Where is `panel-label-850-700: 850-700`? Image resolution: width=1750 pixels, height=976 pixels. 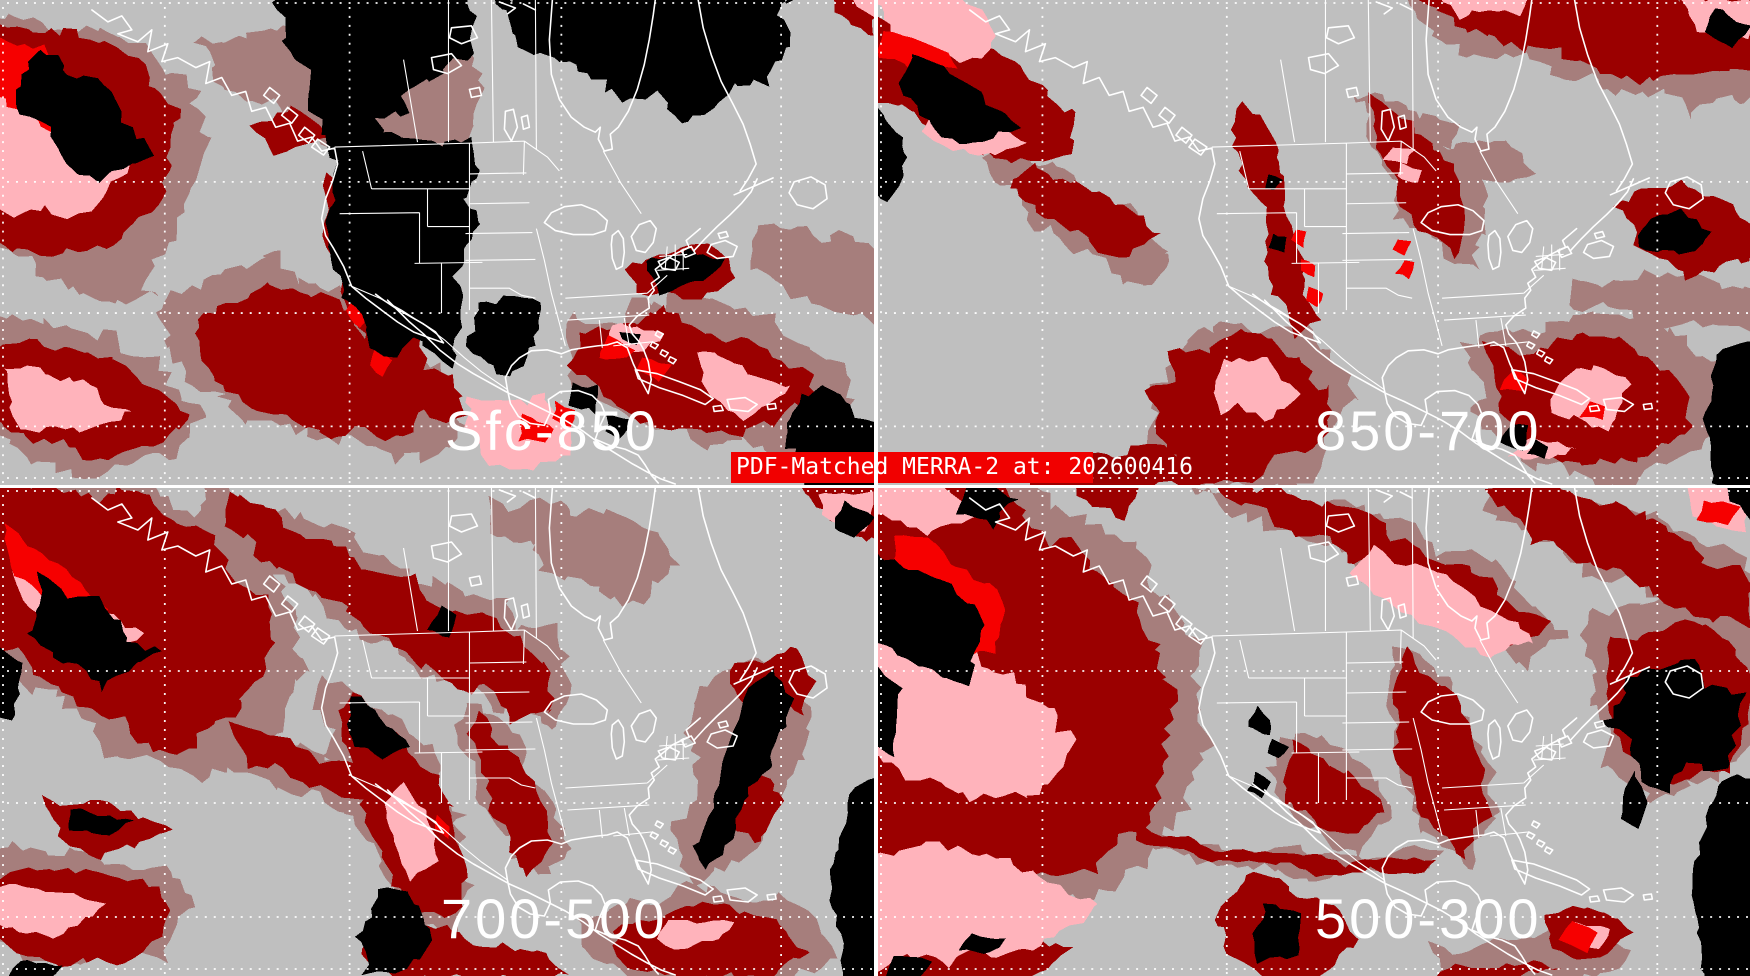
panel-label-850-700: 850-700 is located at coordinates (1428, 430).